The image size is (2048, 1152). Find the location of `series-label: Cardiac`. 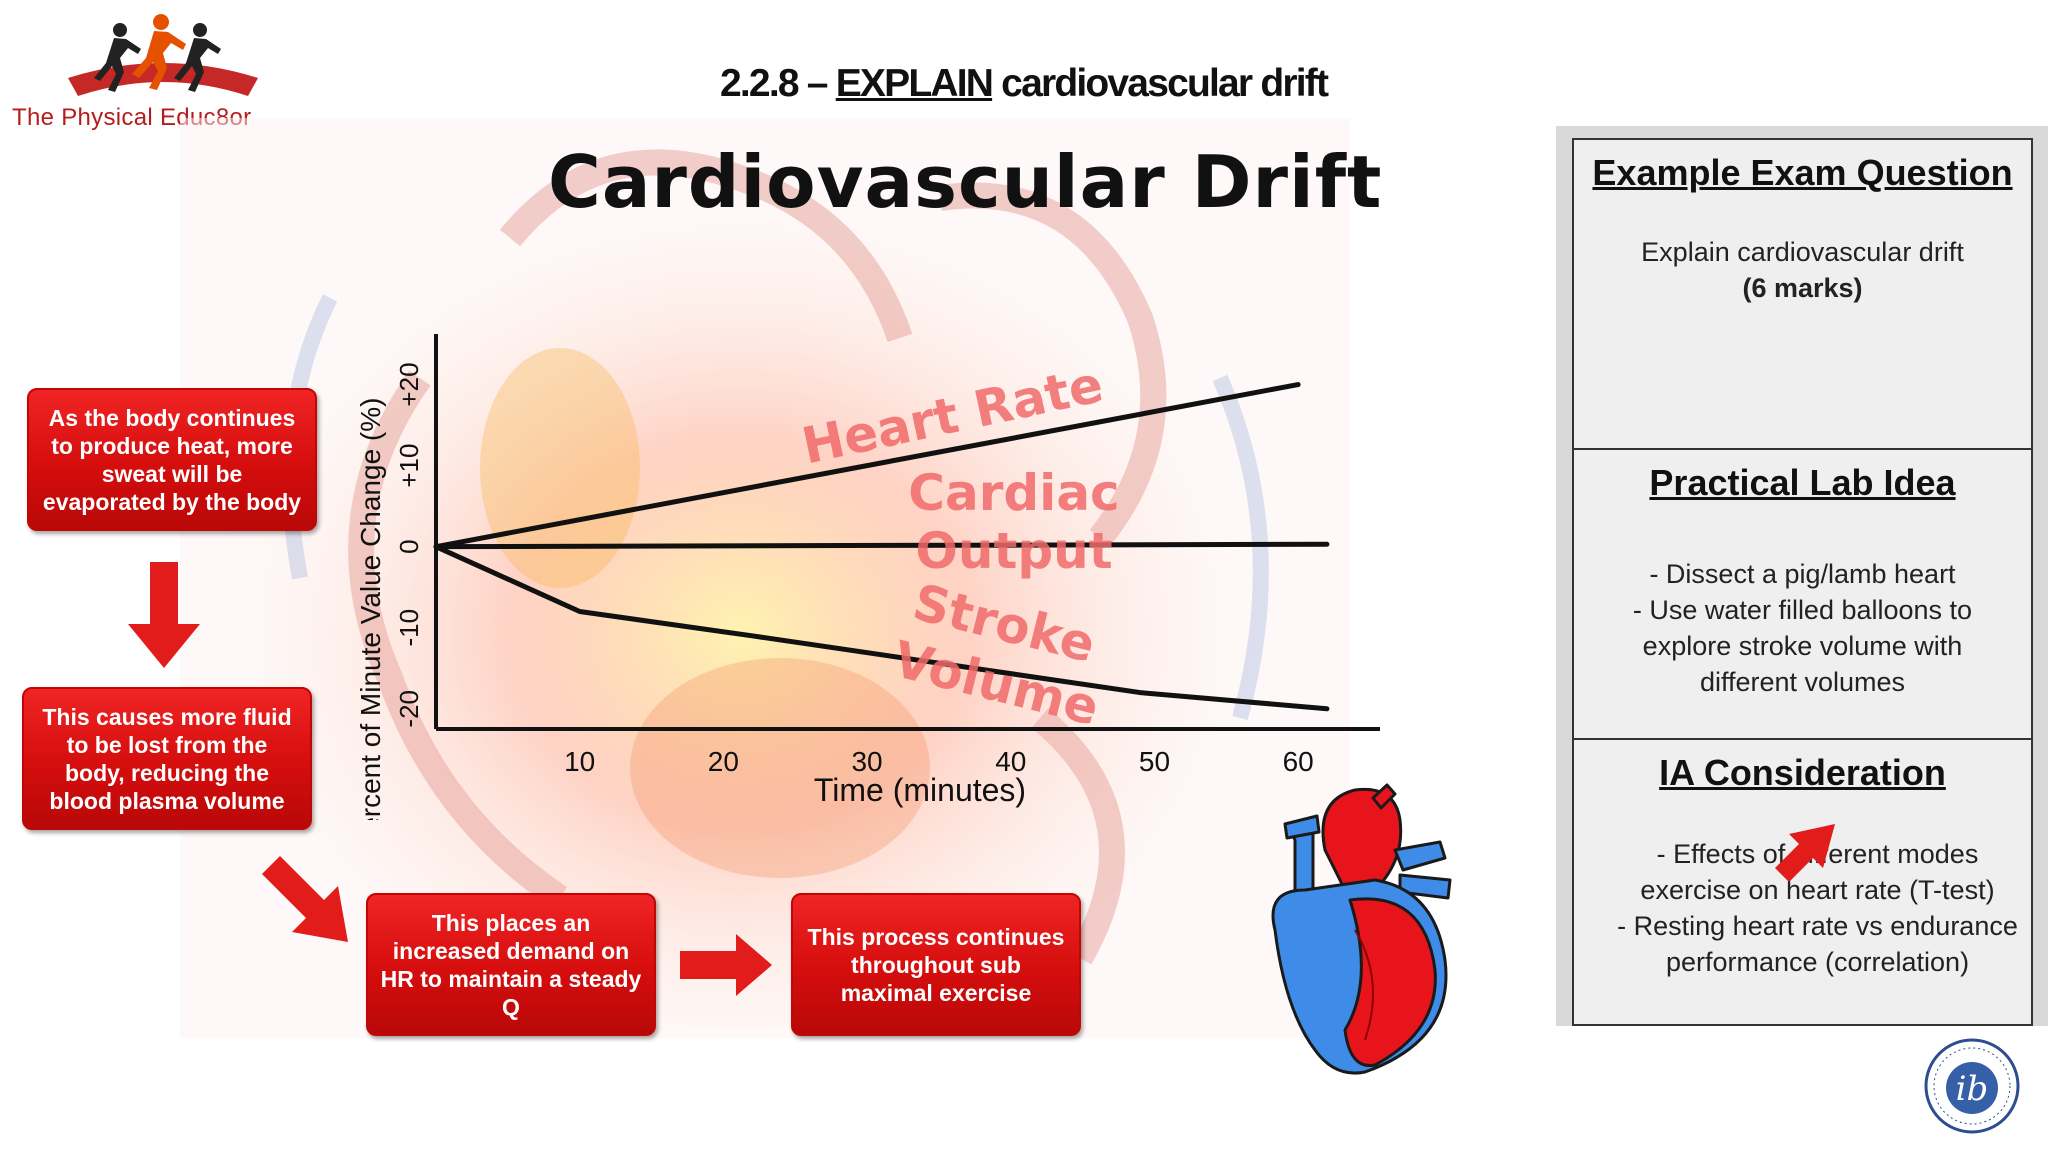

series-label: Cardiac is located at coordinates (1013, 493).